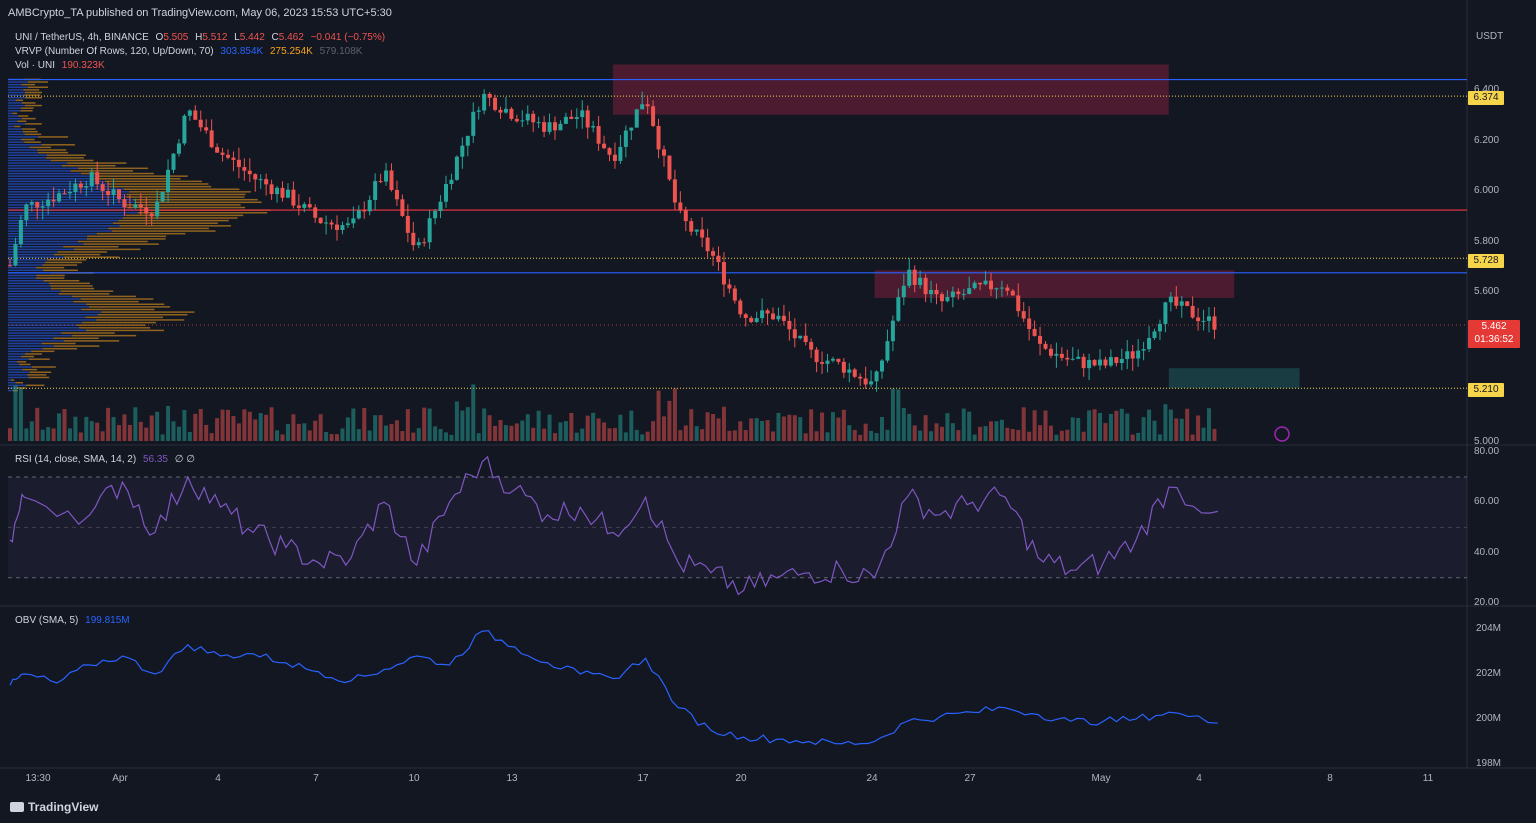  I want to click on obv-tick: 198M, so click(1488, 763).